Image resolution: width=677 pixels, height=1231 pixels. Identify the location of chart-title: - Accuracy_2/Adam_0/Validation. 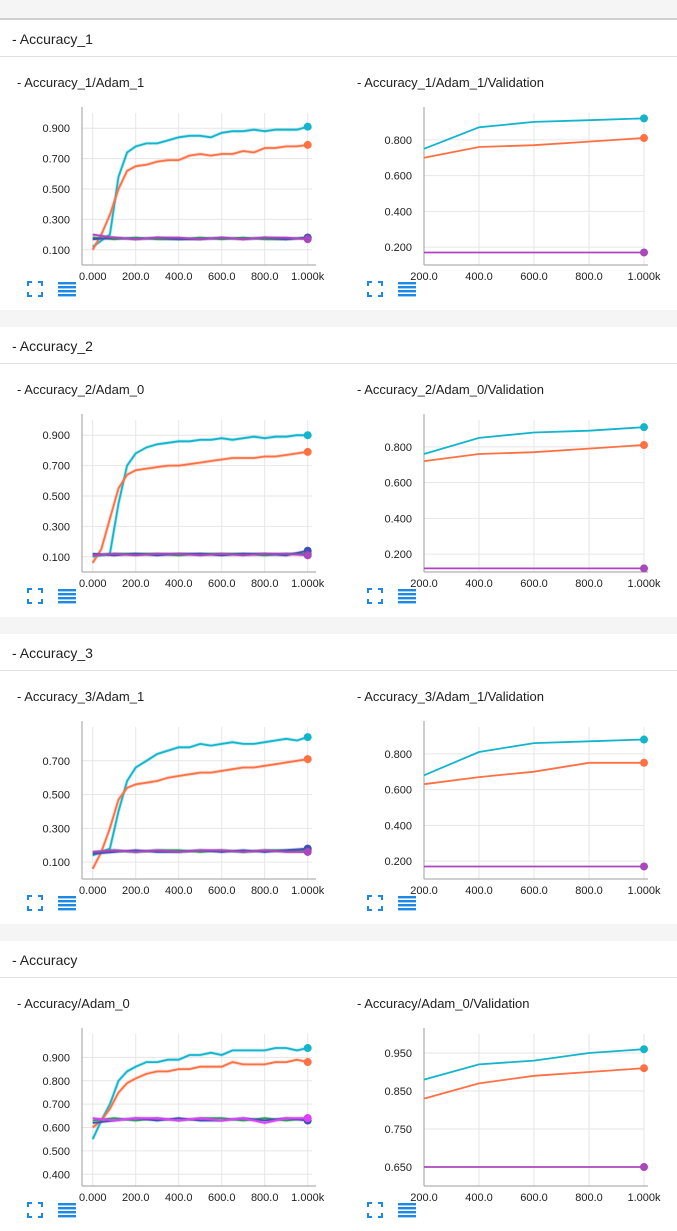
(450, 389).